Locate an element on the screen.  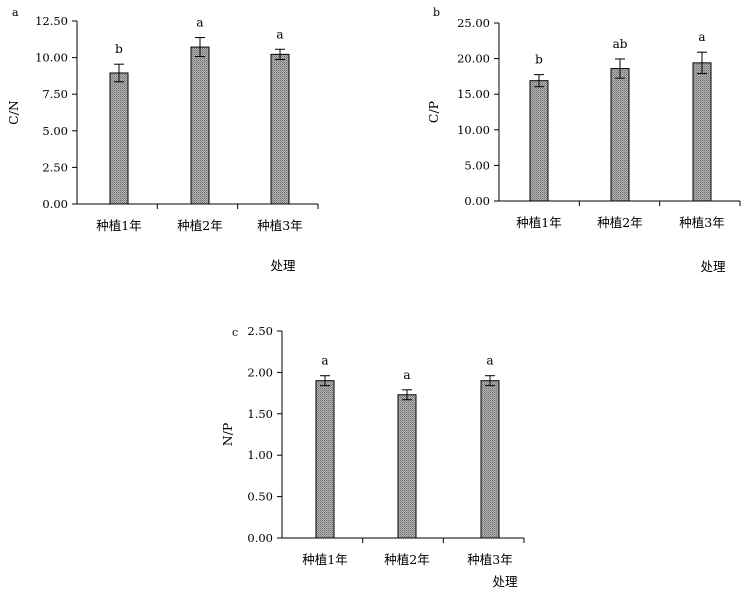
y-tick-label: 20.00 is located at coordinates (473, 59).